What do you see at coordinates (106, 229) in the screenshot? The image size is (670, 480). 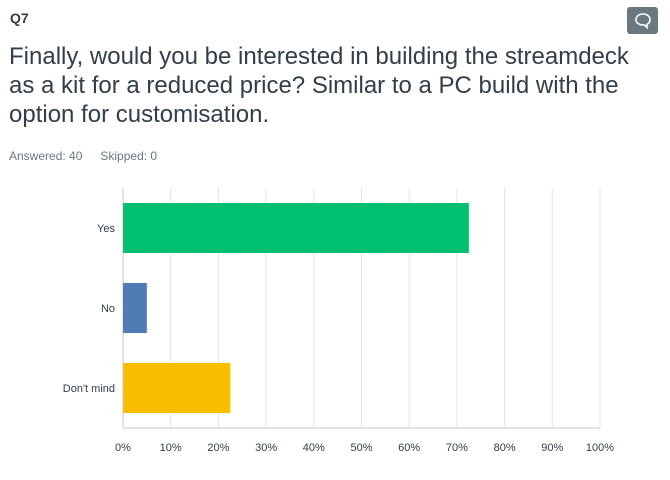 I see `category-label: Yes` at bounding box center [106, 229].